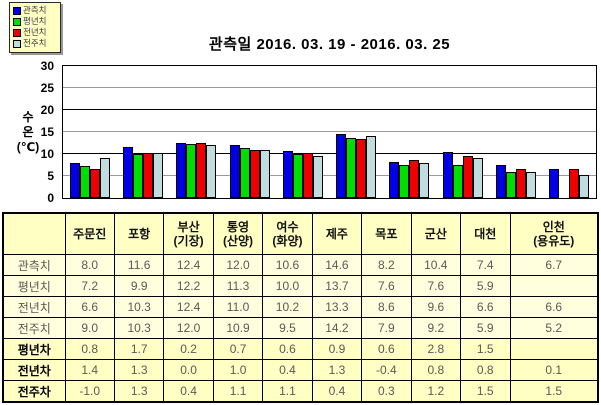 This screenshot has width=601, height=405. Describe the element at coordinates (47, 132) in the screenshot. I see `y-axis-tick-label: 15` at that location.